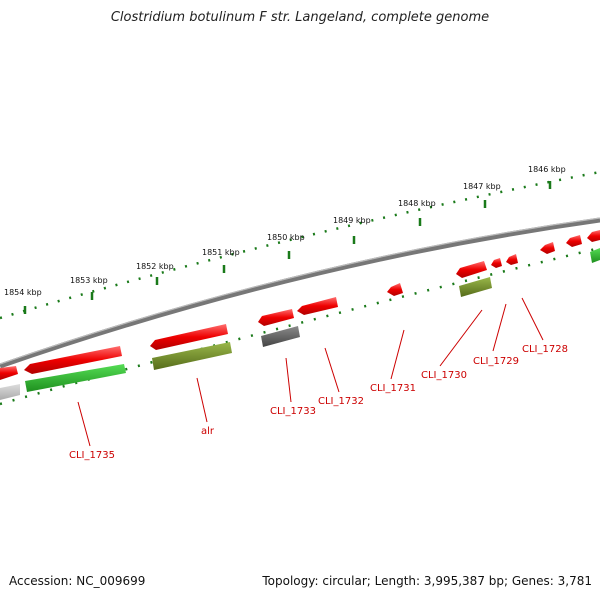 This screenshot has height=600, width=600. Describe the element at coordinates (545, 349) in the screenshot. I see `gene-label: CLI_1728` at that location.